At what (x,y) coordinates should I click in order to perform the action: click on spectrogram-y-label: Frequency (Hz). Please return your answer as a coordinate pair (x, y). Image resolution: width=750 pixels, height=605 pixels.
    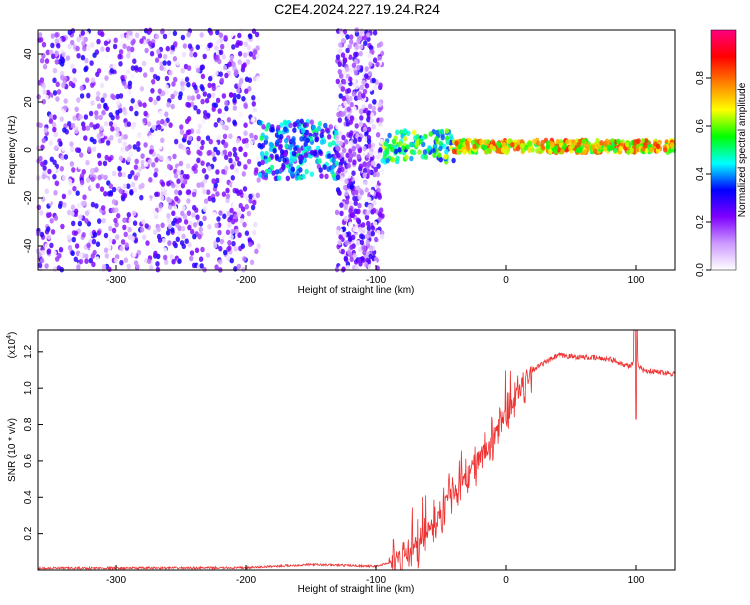
    Looking at the image, I should click on (12, 150).